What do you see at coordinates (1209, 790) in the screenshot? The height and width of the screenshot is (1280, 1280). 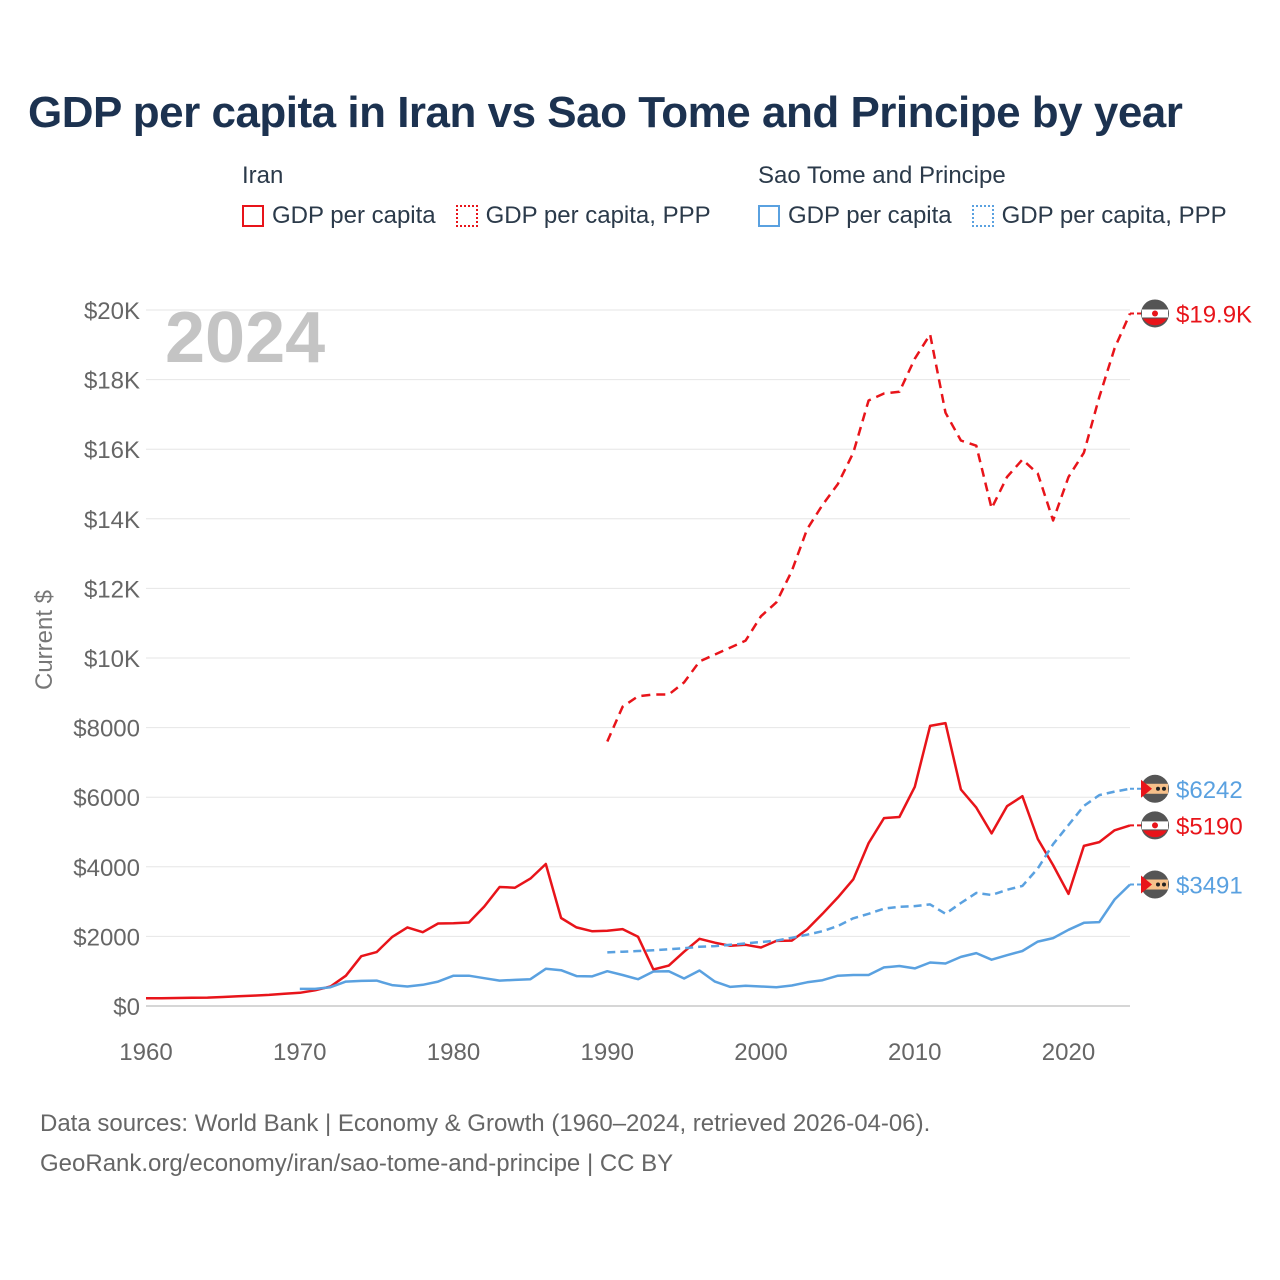 I see `end-value-label: $6242` at bounding box center [1209, 790].